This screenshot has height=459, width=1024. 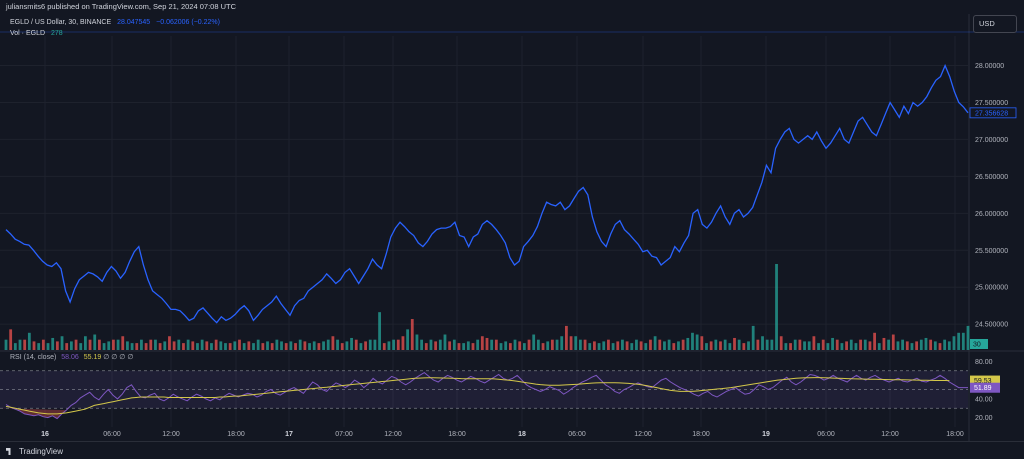 I want to click on rsi-legend: RSI (14, close) 58.06 55.19 ∅ ∅ ∅ ∅, so click(x=71, y=357).